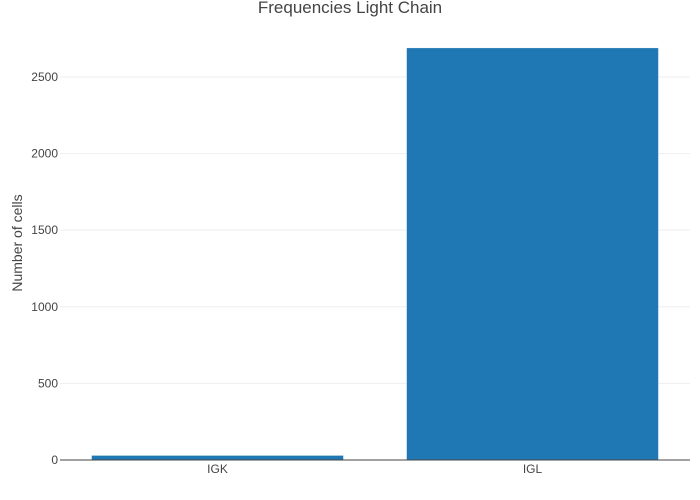 The image size is (700, 500). Describe the element at coordinates (17, 242) in the screenshot. I see `y-axis-label: Number of cells` at that location.